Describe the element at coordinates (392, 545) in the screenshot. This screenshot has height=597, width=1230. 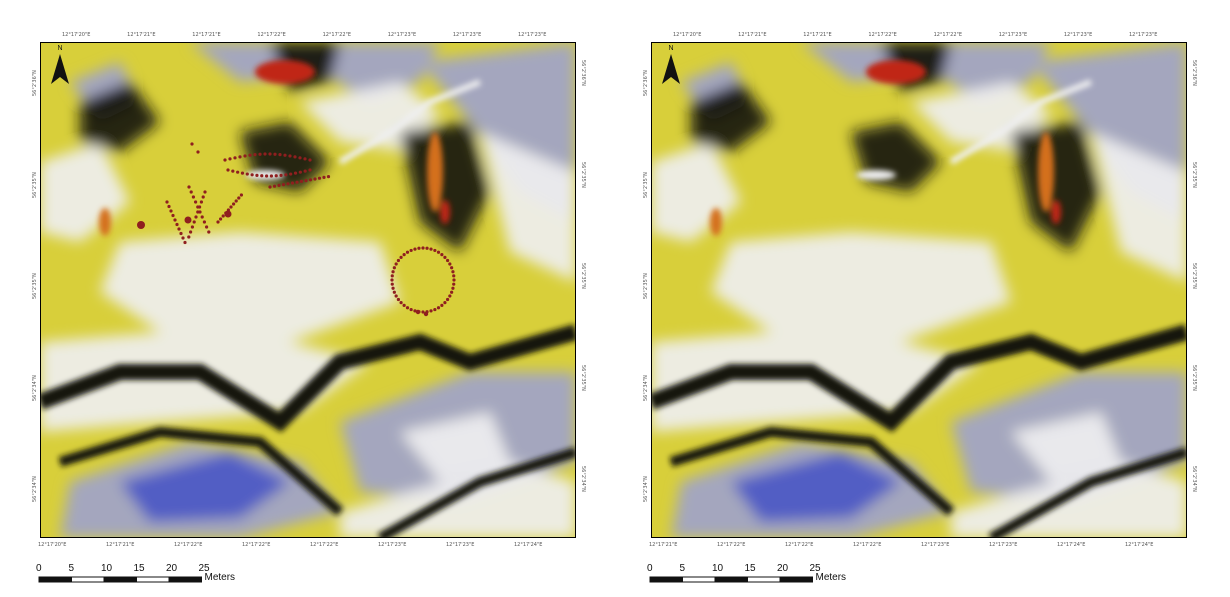
I see `longitude-tick-bottom: 12°17'23"E` at that location.